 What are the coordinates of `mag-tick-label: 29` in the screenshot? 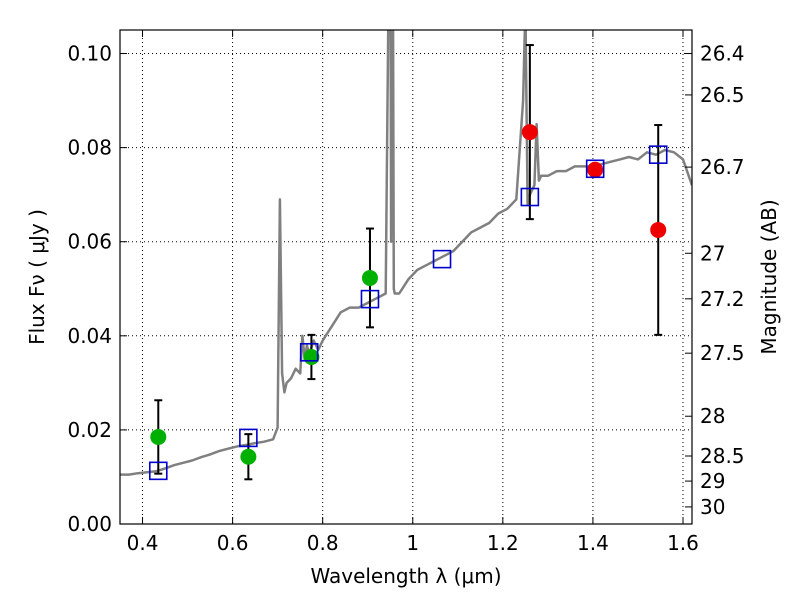 It's located at (712, 481).